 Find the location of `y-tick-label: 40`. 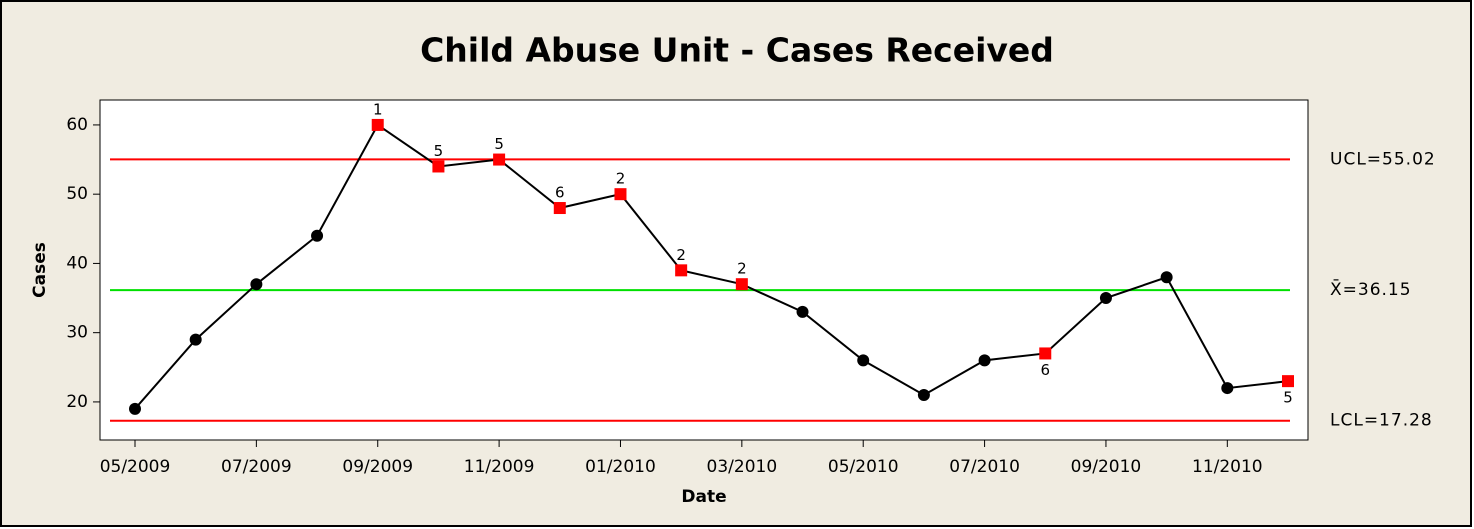

y-tick-label: 40 is located at coordinates (77, 263).